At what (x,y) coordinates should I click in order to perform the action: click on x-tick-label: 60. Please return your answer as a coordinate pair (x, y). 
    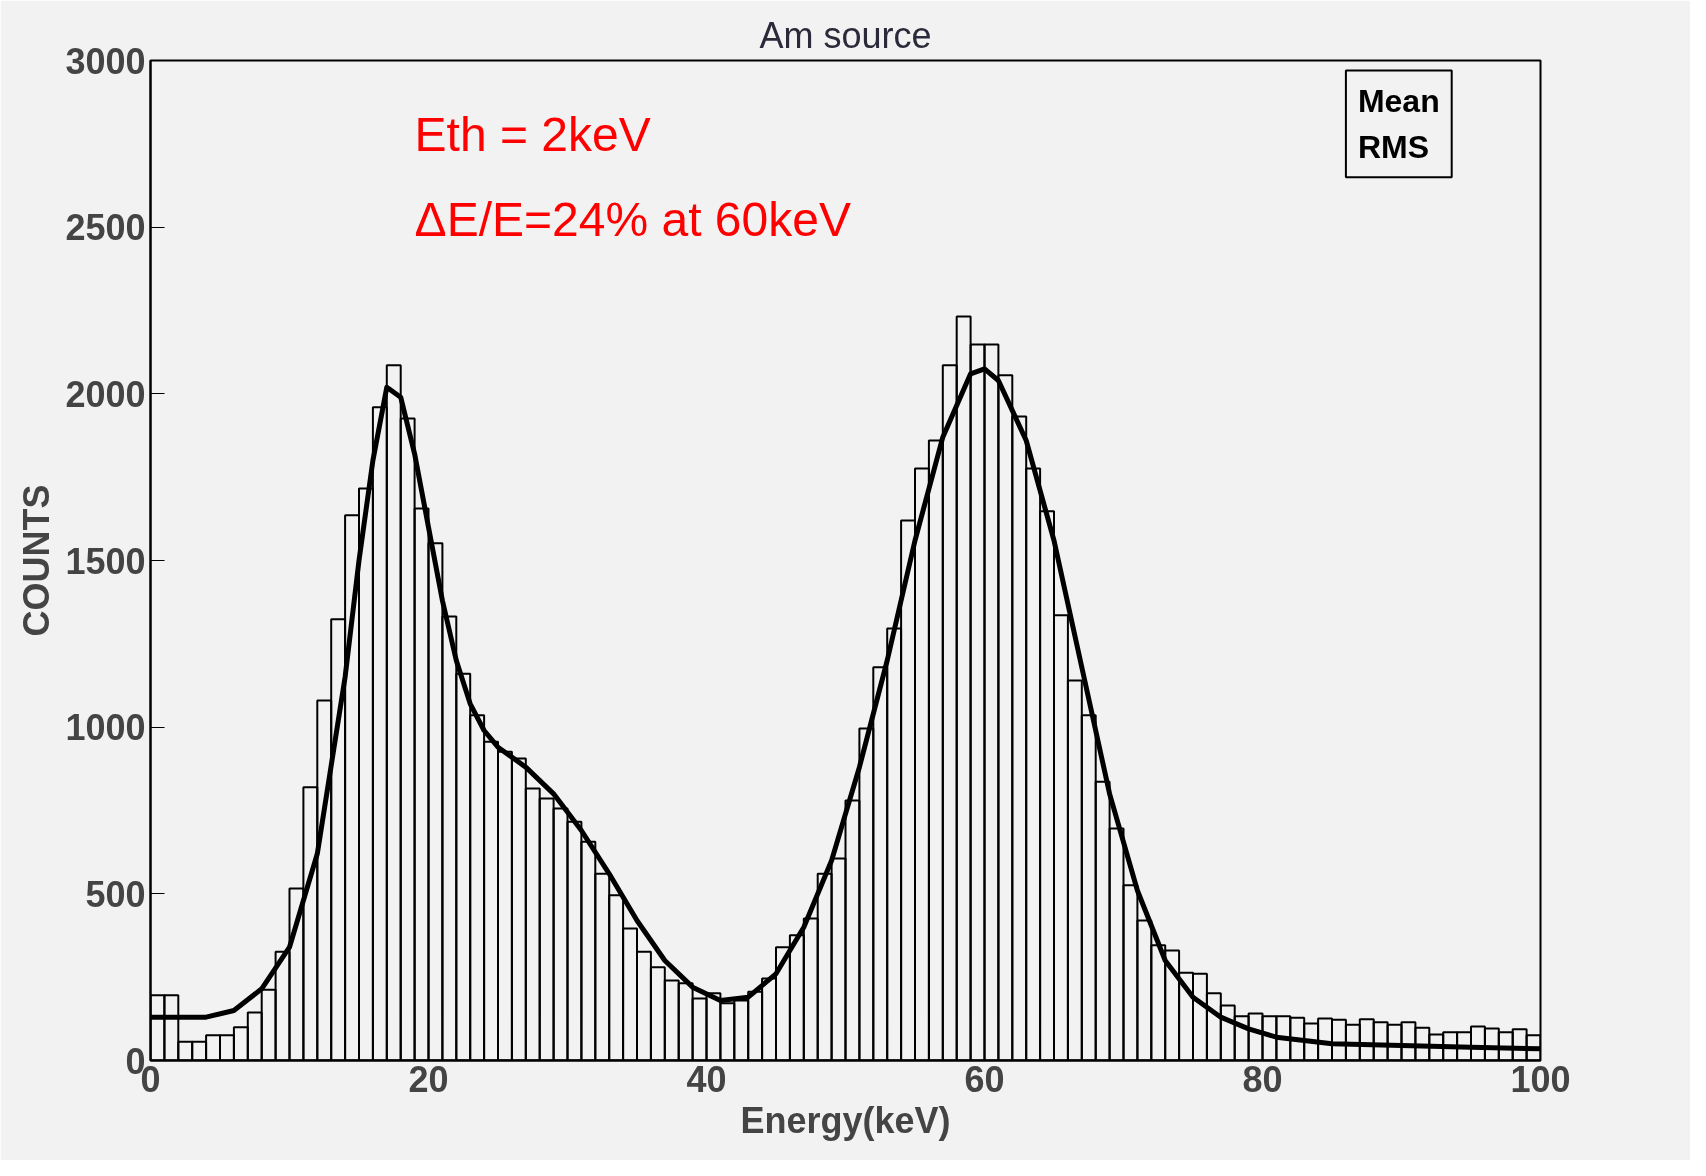
    Looking at the image, I should click on (984, 1079).